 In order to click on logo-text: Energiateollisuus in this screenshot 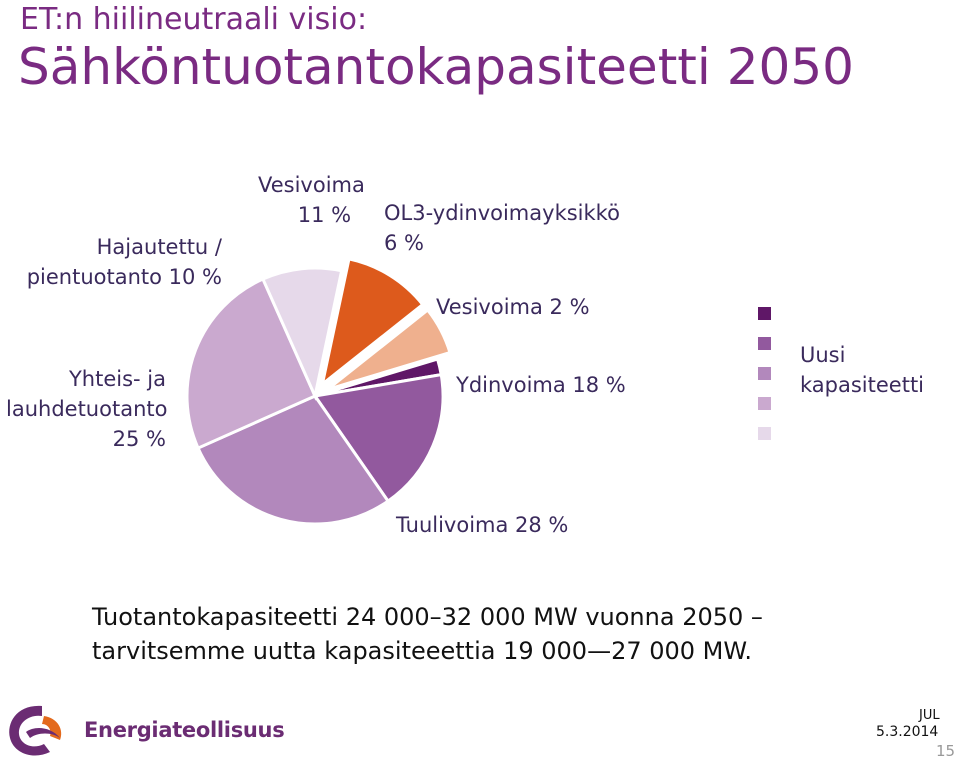, I will do `click(184, 730)`.